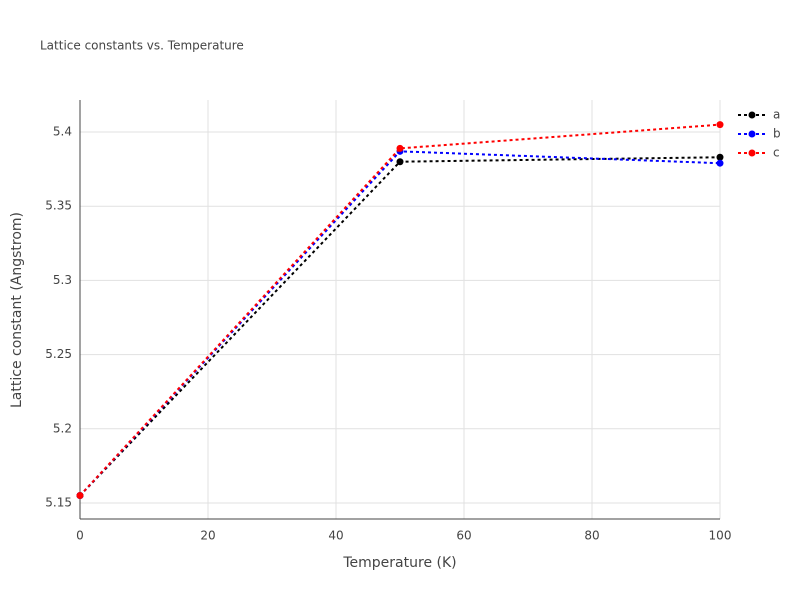  I want to click on y-axis-label: Lattice constant (Angstrom), so click(17, 310).